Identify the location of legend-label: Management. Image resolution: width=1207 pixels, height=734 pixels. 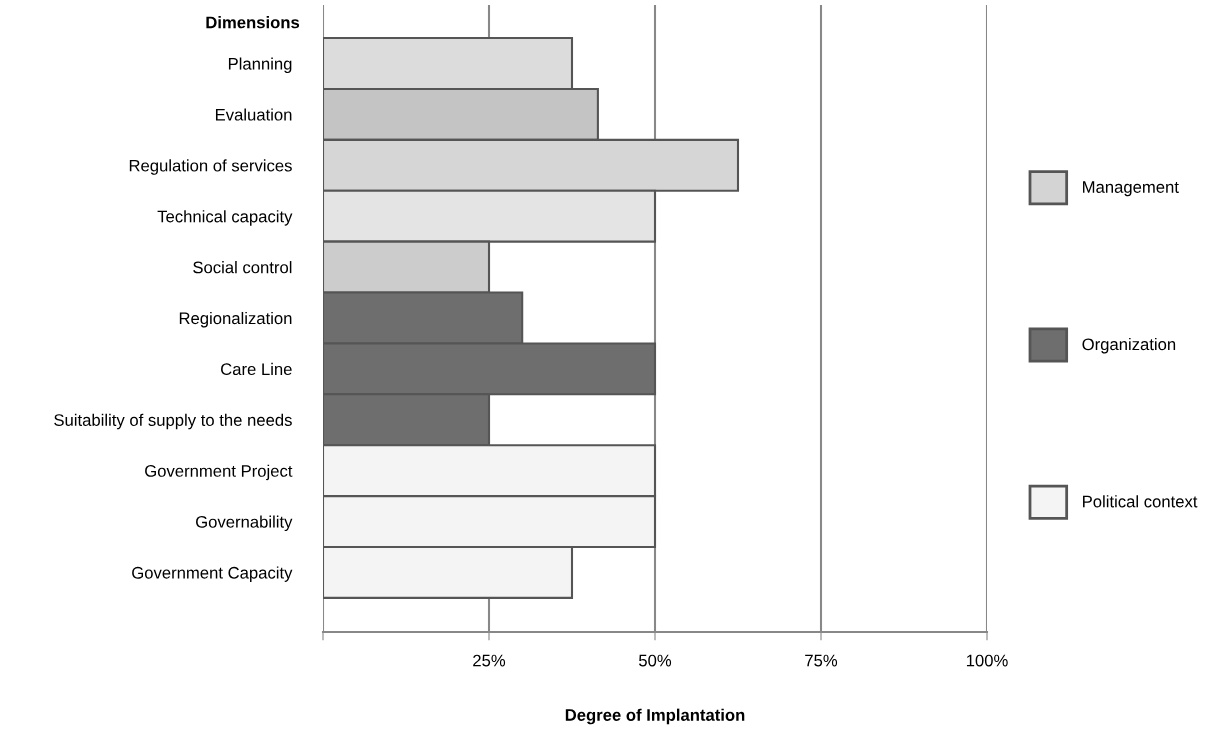
(1131, 189).